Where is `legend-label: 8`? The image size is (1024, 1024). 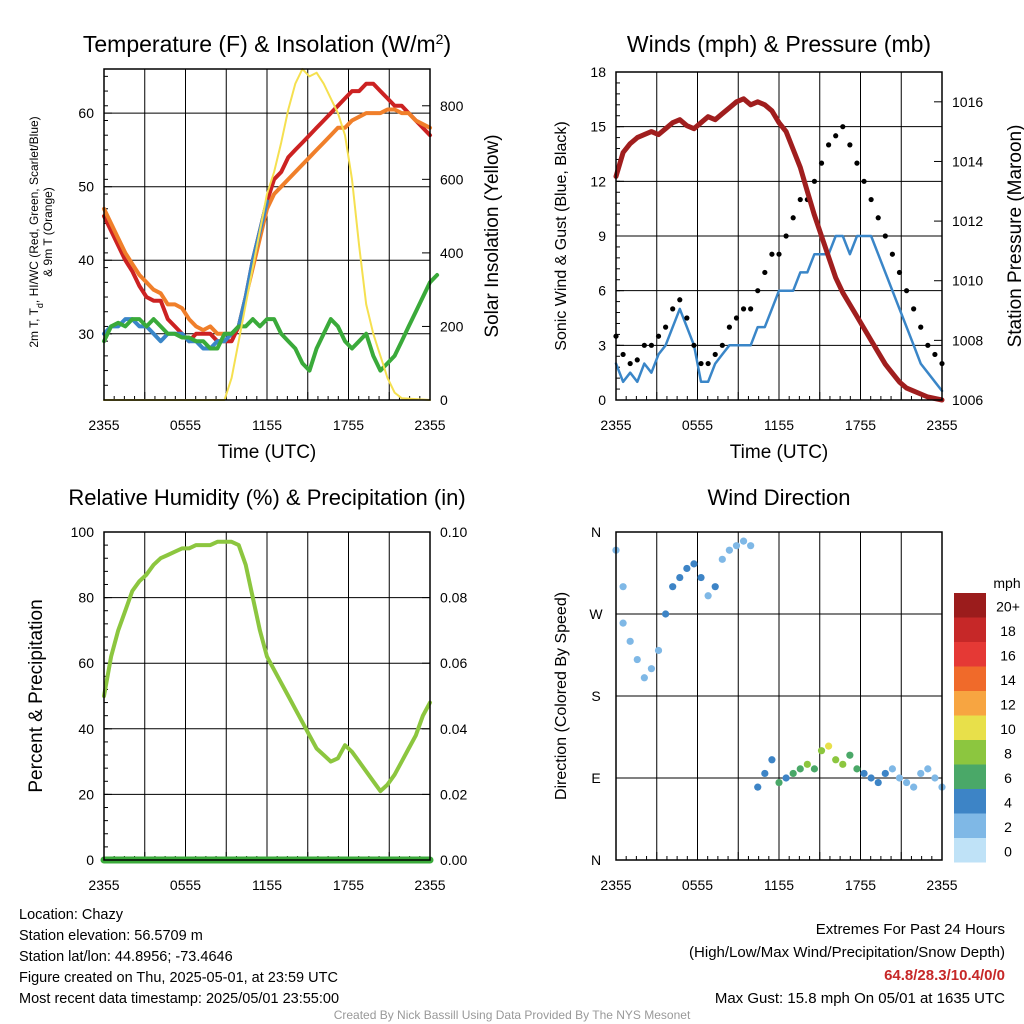 legend-label: 8 is located at coordinates (1008, 753).